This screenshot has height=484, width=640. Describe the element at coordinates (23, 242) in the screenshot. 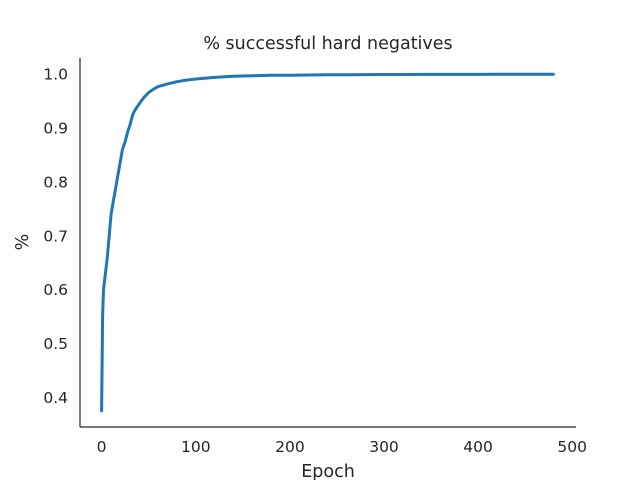

I see `y-axis-label: %` at that location.